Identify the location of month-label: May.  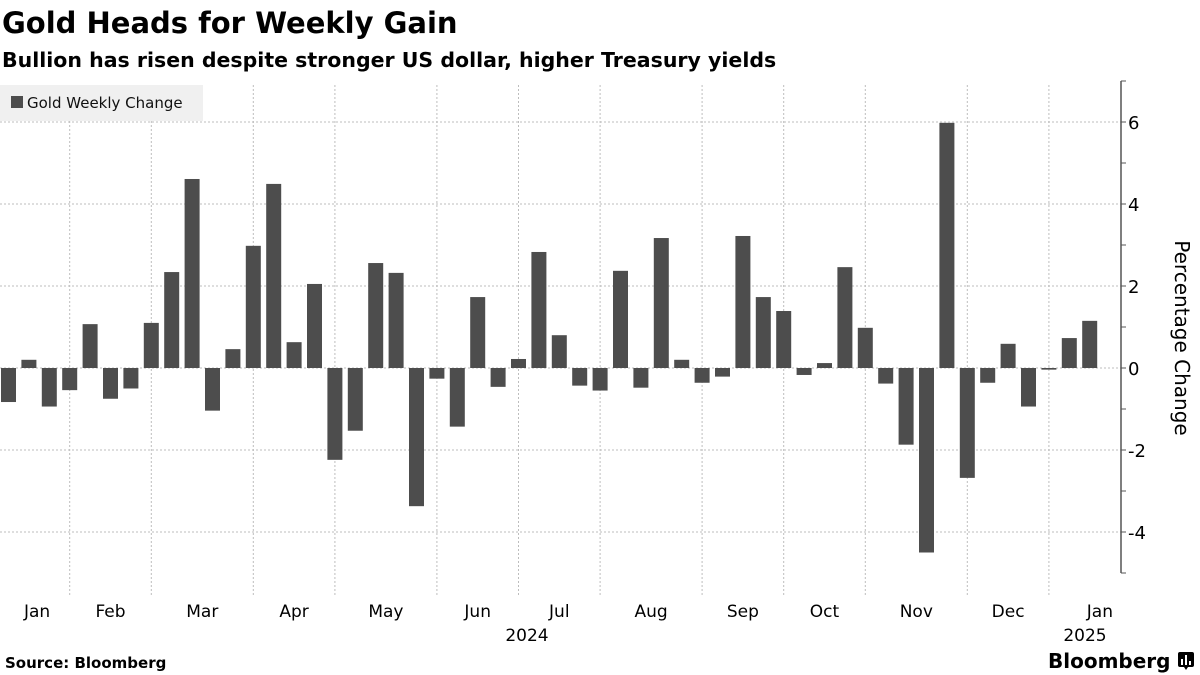
(385, 612).